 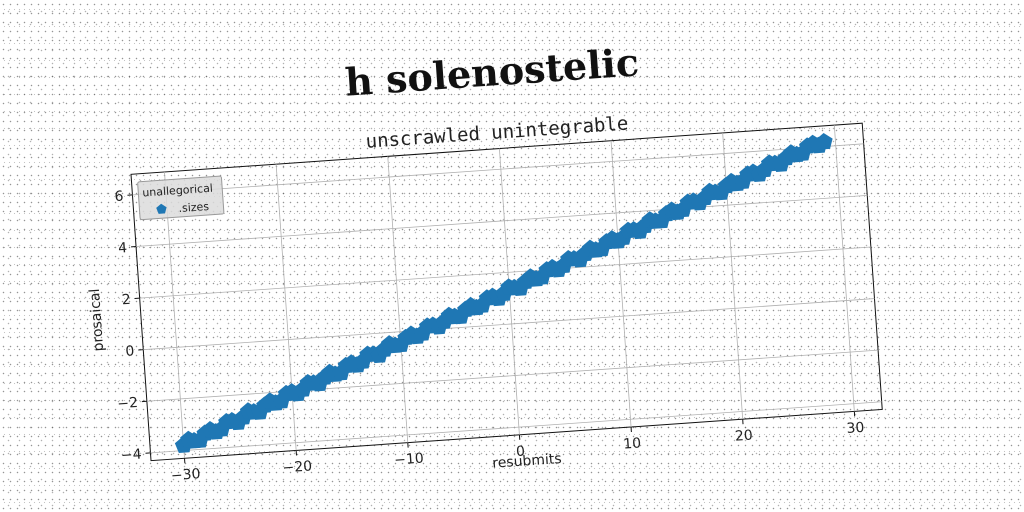 I want to click on legend: unallegorical .sizes, so click(x=181, y=198).